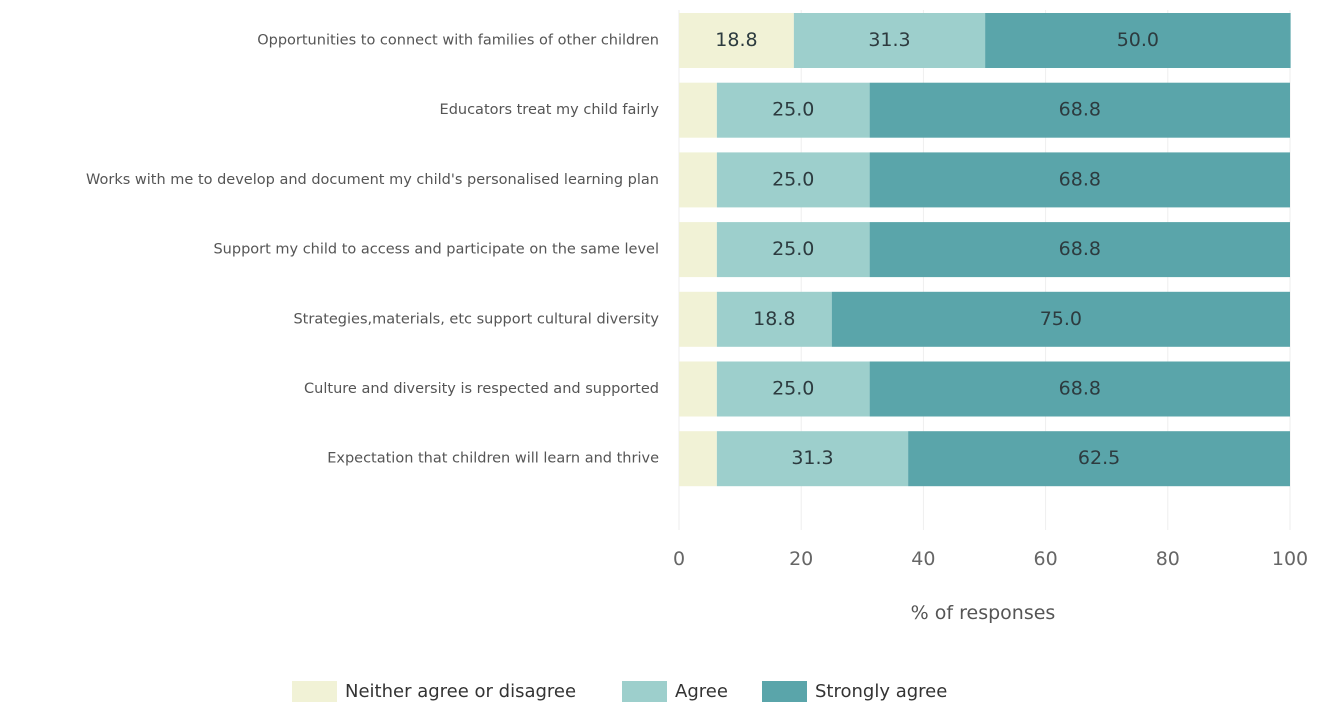  Describe the element at coordinates (550, 110) in the screenshot. I see `category-label: Educators treat my child fairly` at that location.